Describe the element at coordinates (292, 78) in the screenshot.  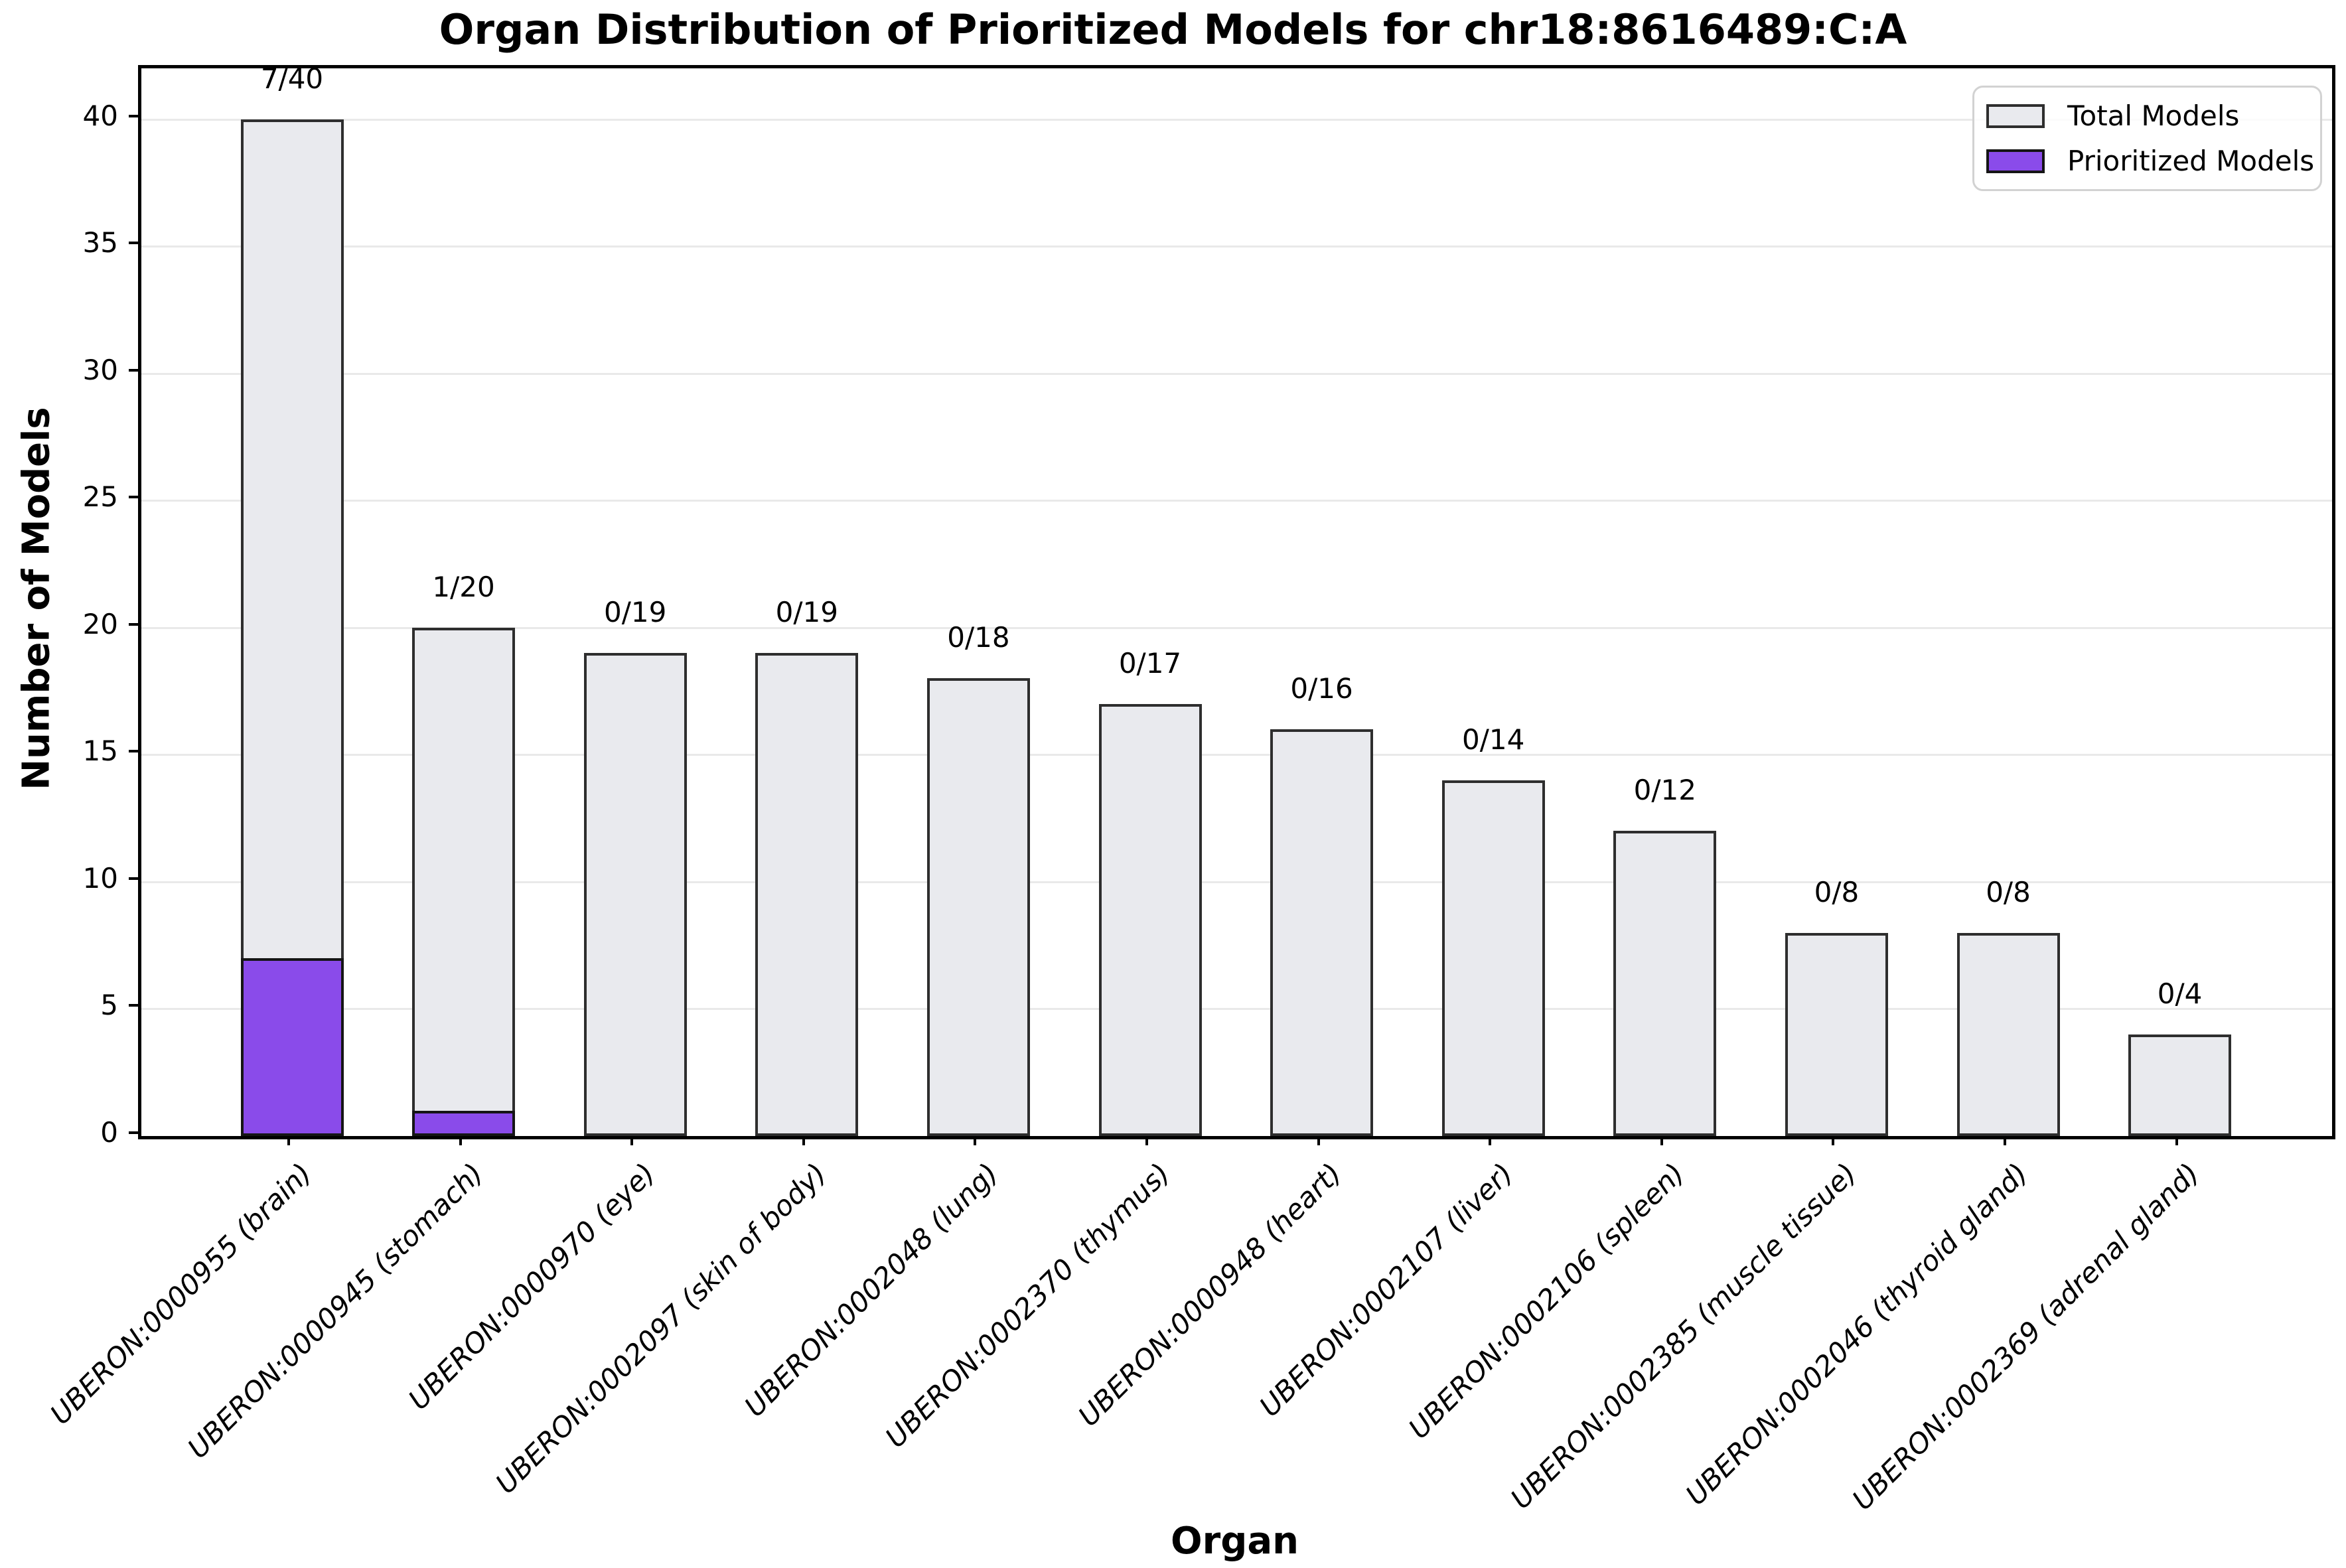
I see `bar-value-label-1: 7/40` at that location.